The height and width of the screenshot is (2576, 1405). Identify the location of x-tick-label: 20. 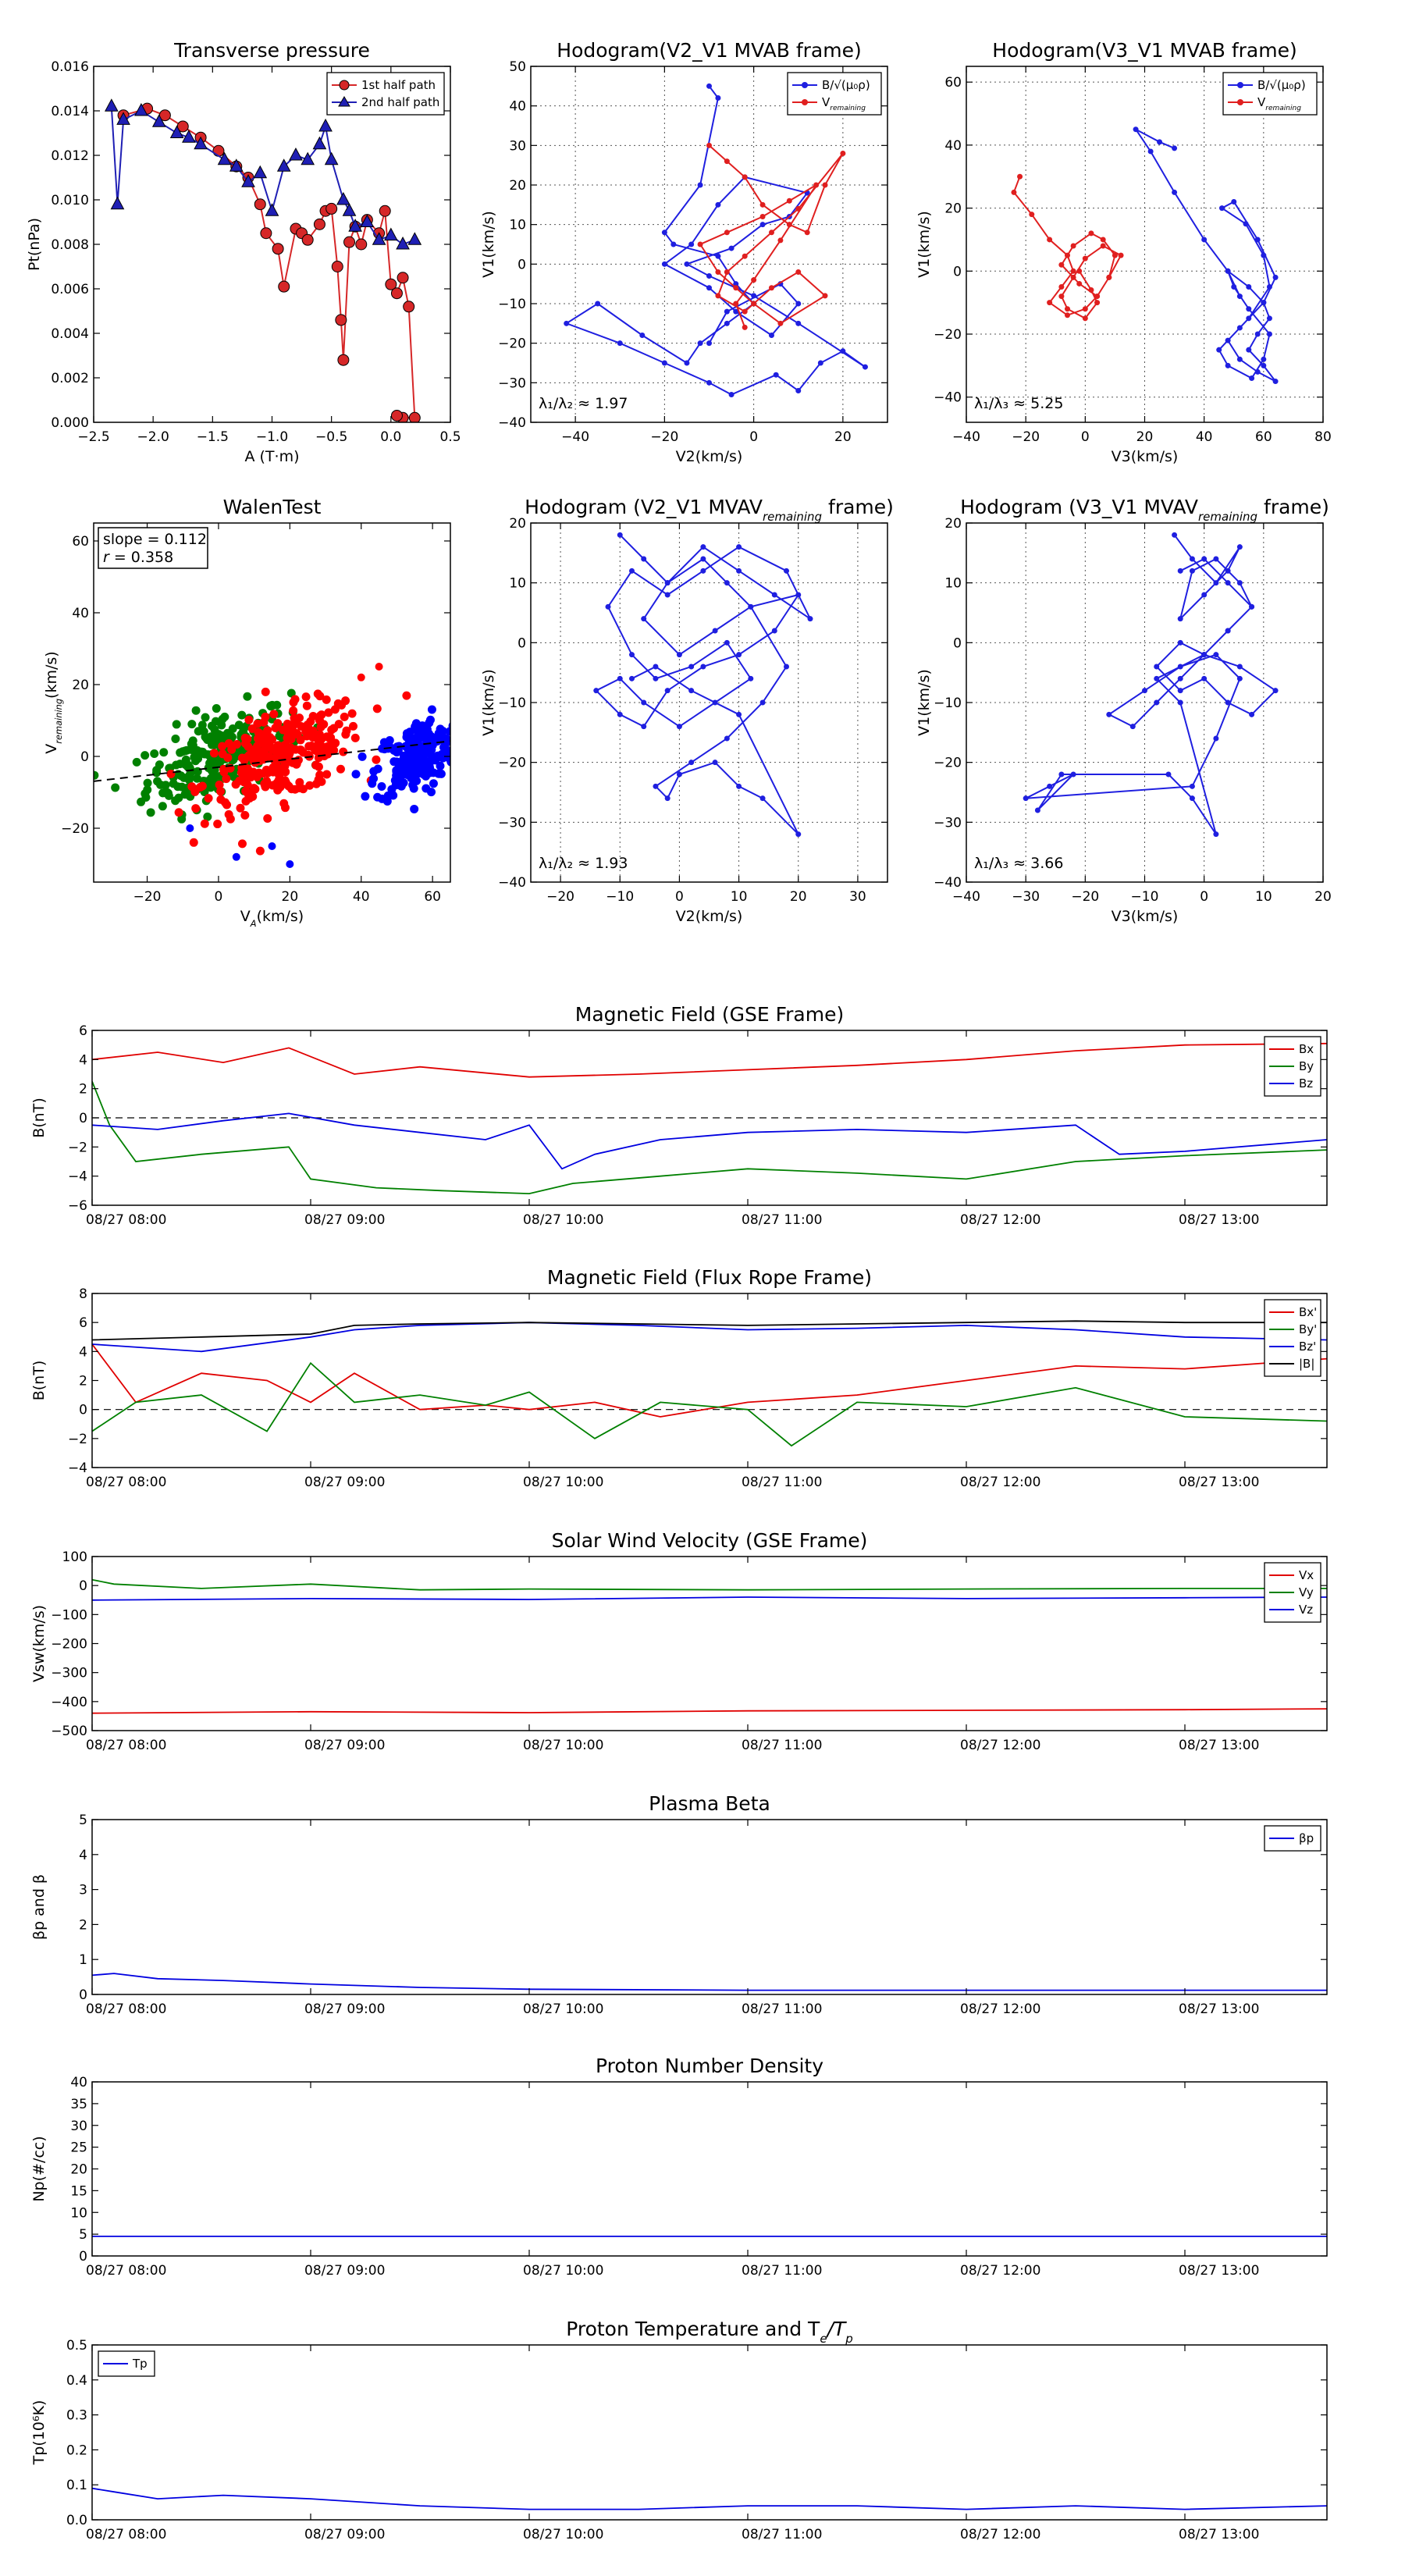
(1145, 437).